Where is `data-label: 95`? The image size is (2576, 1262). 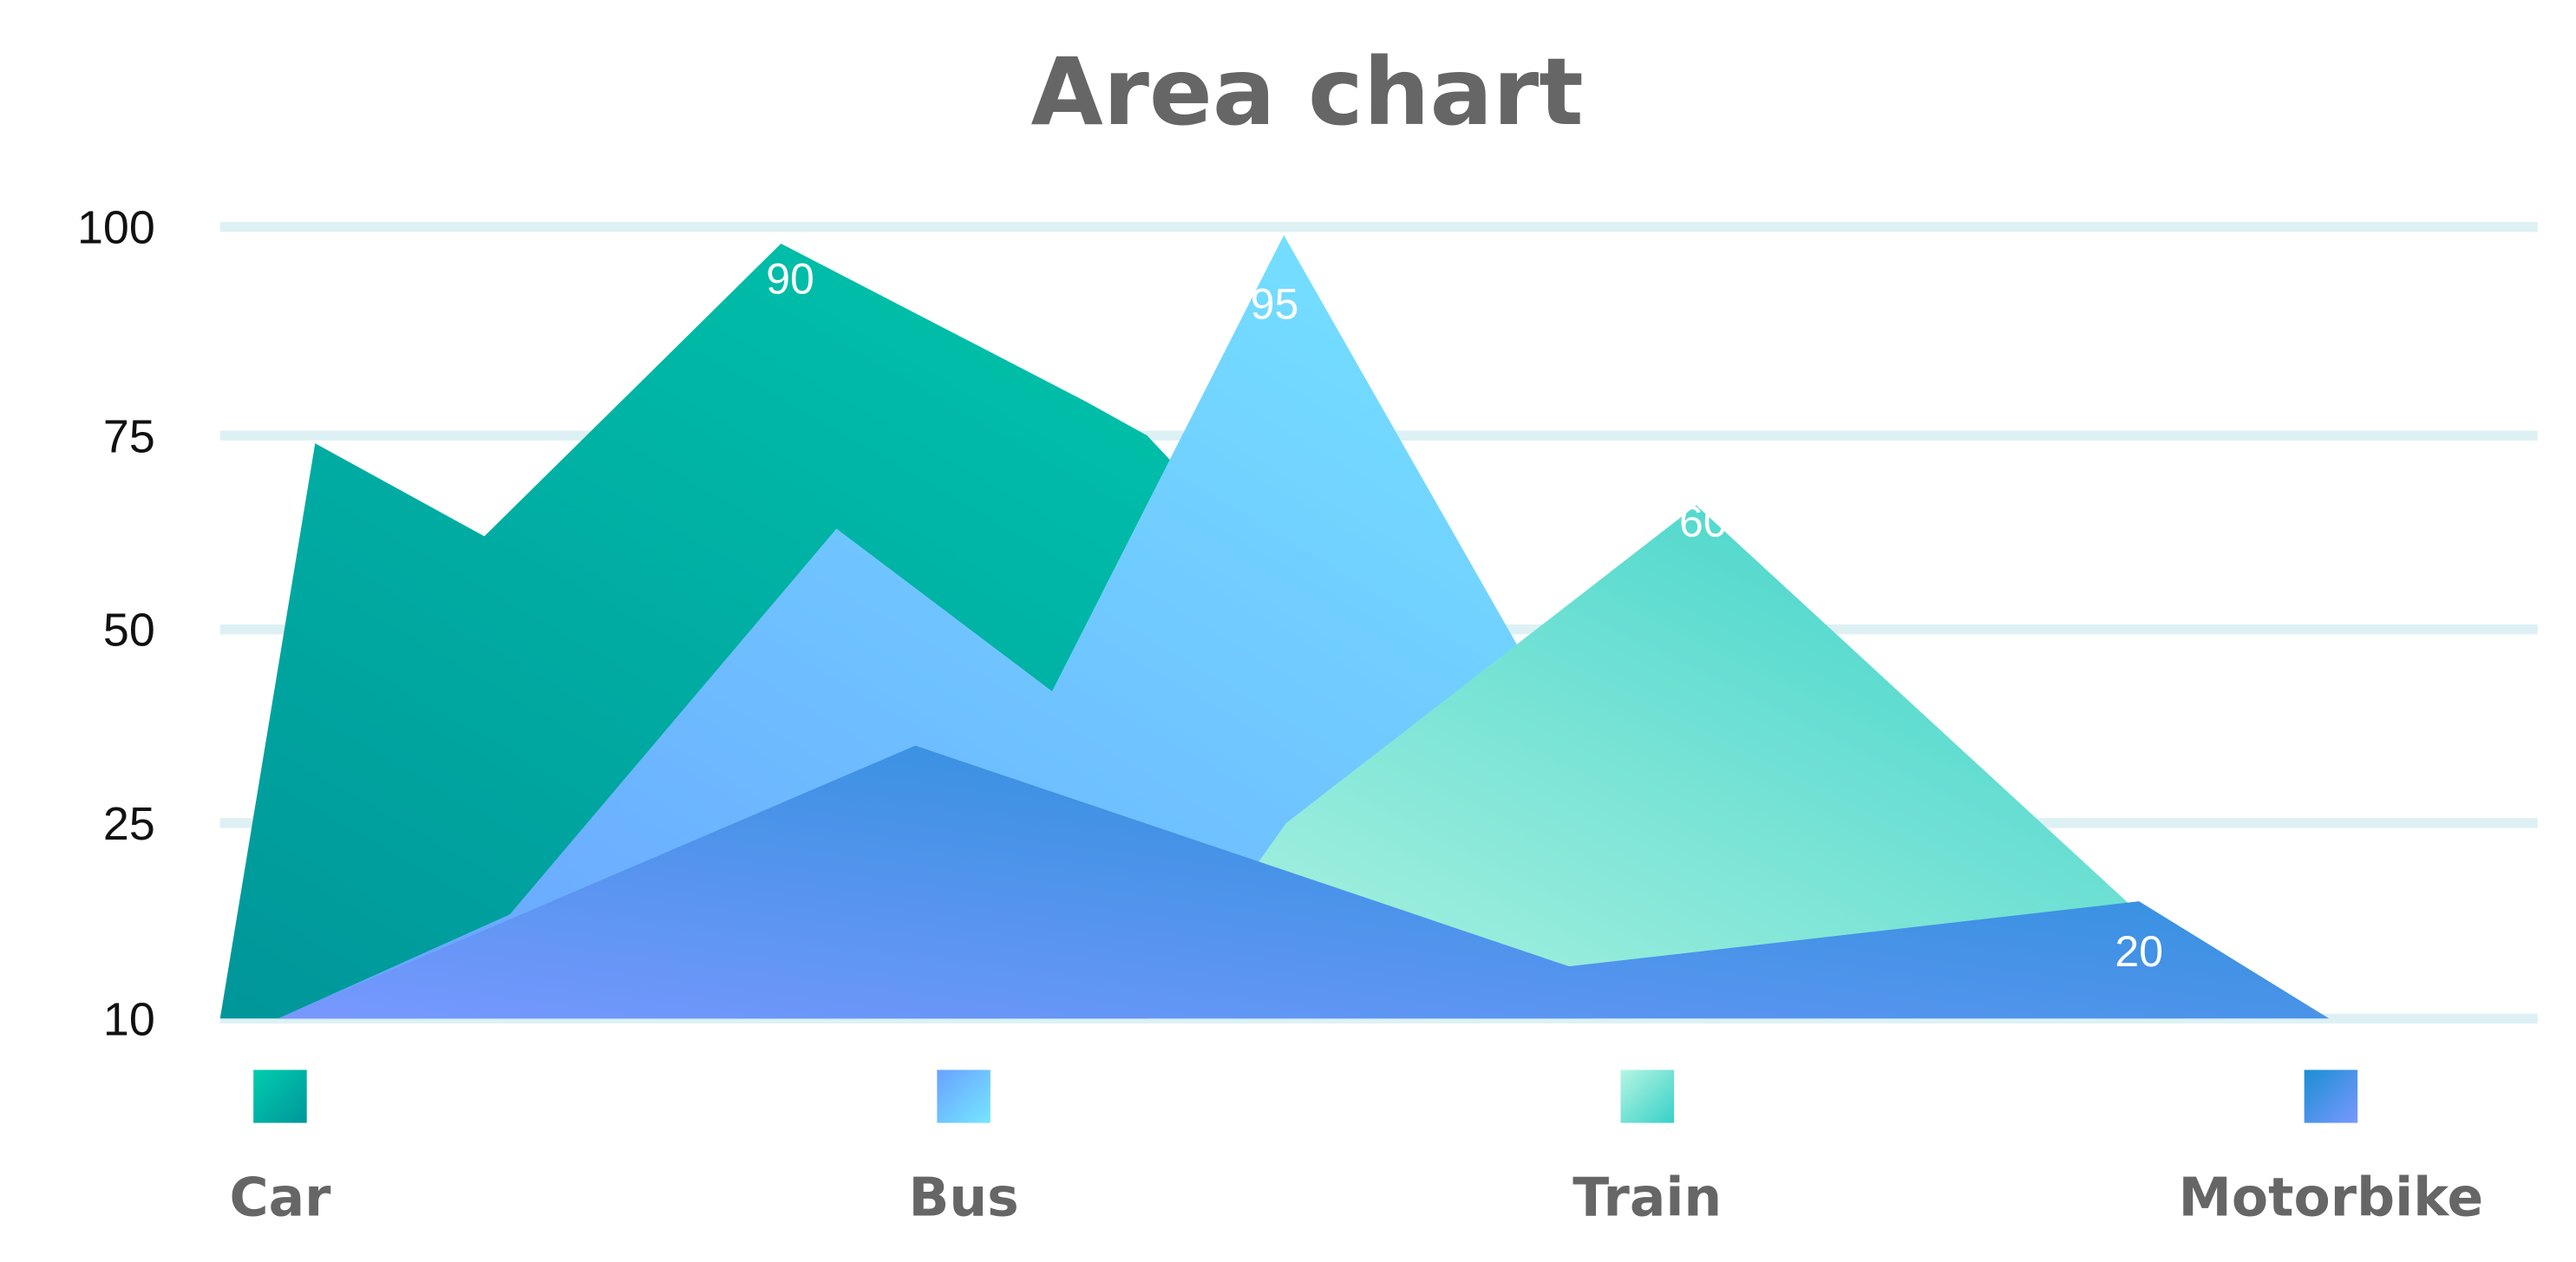
data-label: 95 is located at coordinates (1275, 305).